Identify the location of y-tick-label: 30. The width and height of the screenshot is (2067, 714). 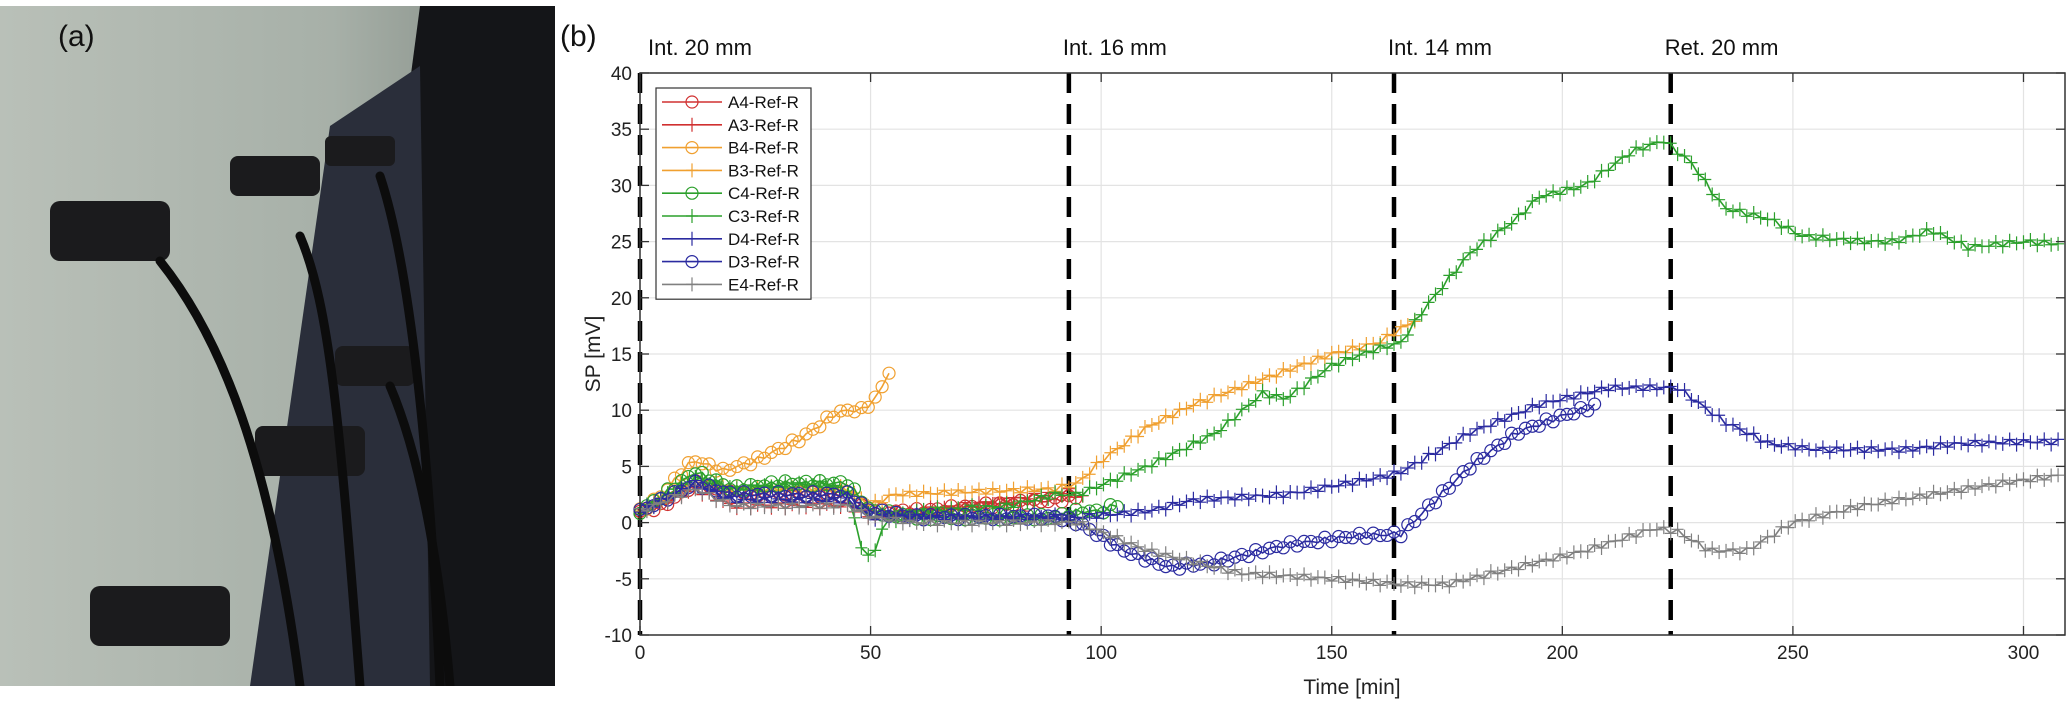
(621, 186).